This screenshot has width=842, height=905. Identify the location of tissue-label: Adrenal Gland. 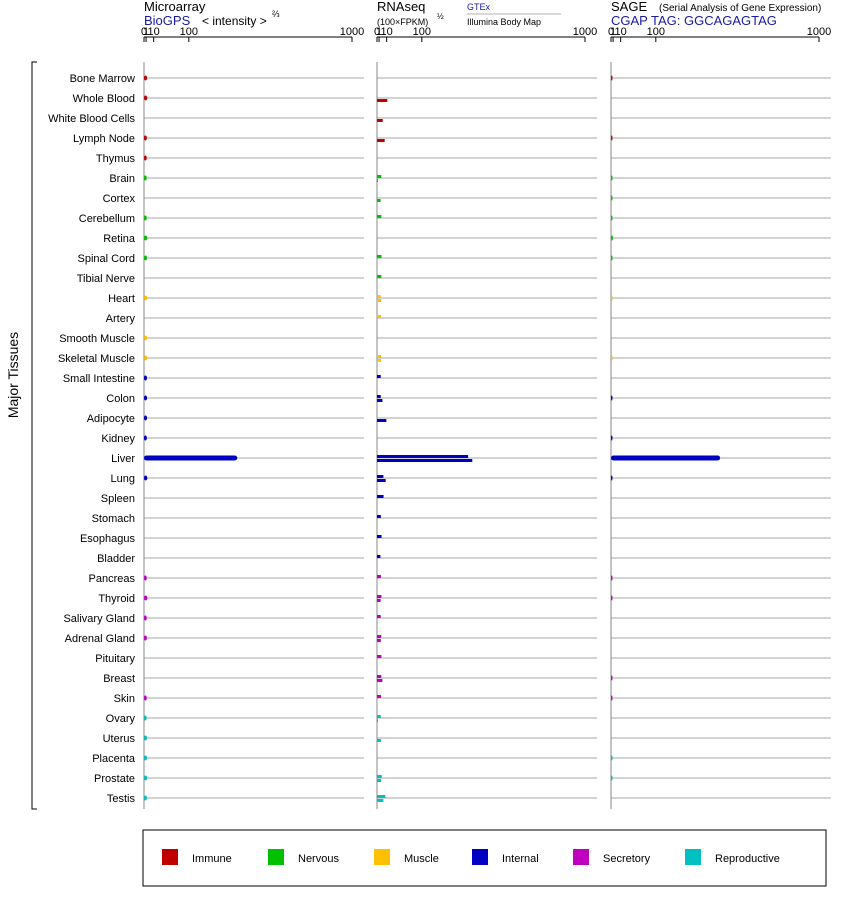
(100, 639).